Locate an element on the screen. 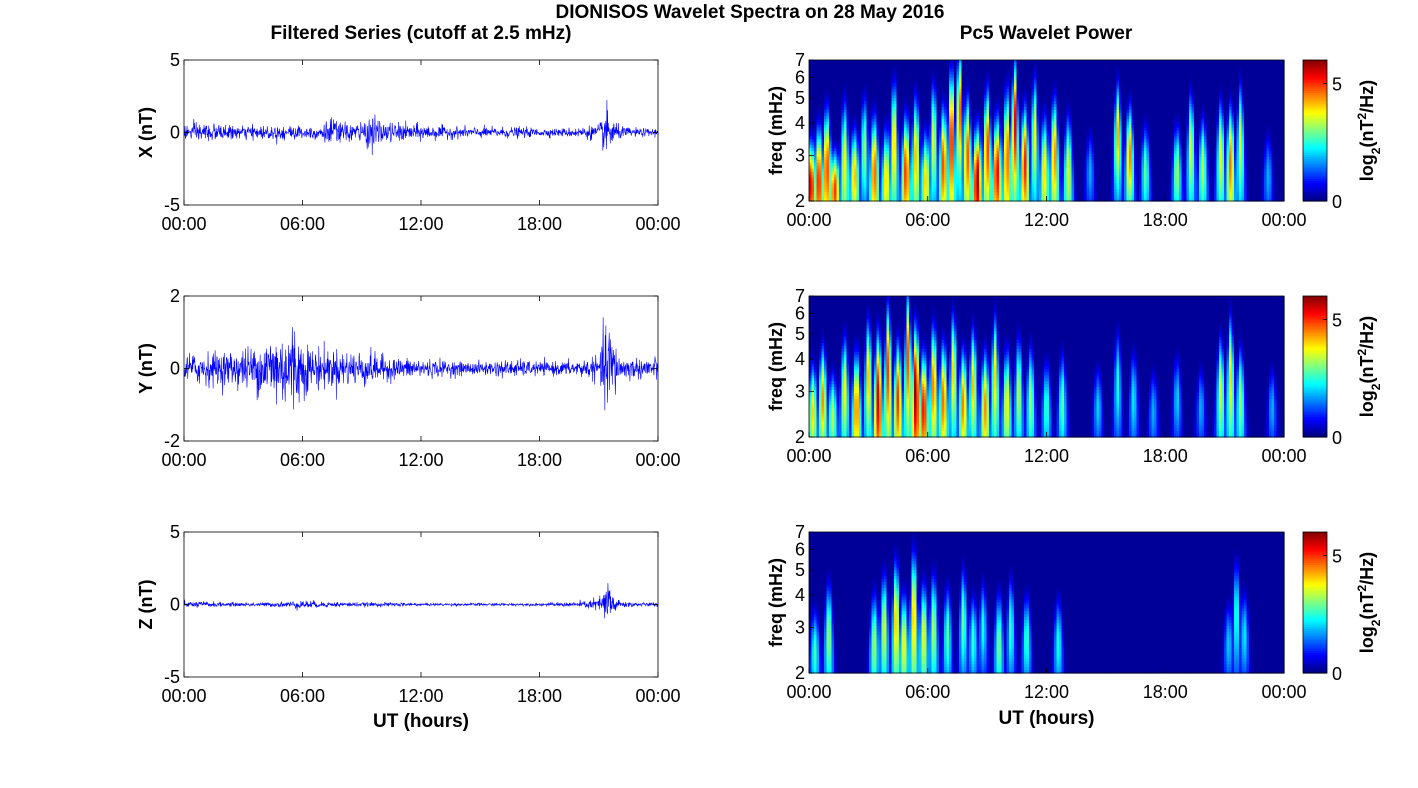 This screenshot has width=1418, height=788. y-axis-label: Y (nT) is located at coordinates (146, 368).